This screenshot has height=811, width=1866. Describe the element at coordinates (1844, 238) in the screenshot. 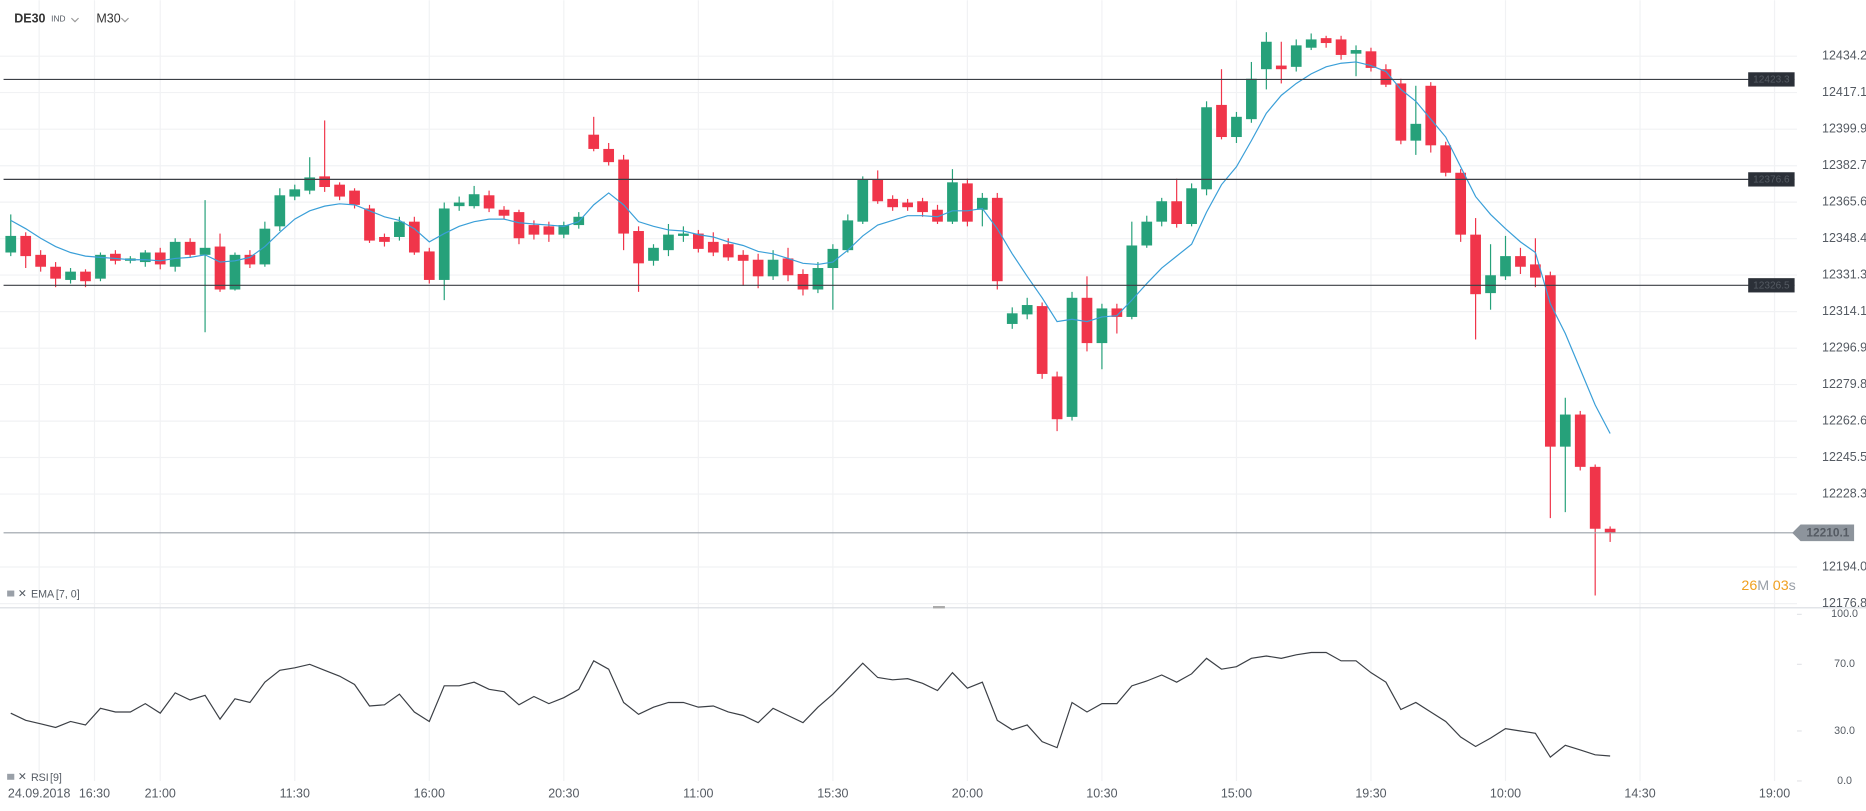

I see `y-tick-label: 12348.4` at that location.